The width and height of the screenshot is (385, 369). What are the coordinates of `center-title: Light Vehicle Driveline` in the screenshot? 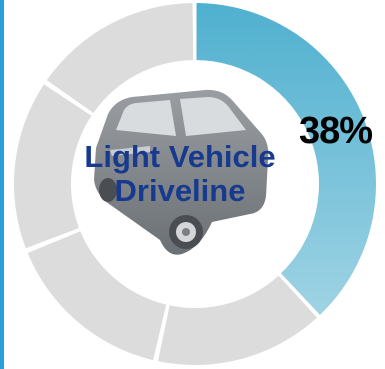 It's located at (180, 174).